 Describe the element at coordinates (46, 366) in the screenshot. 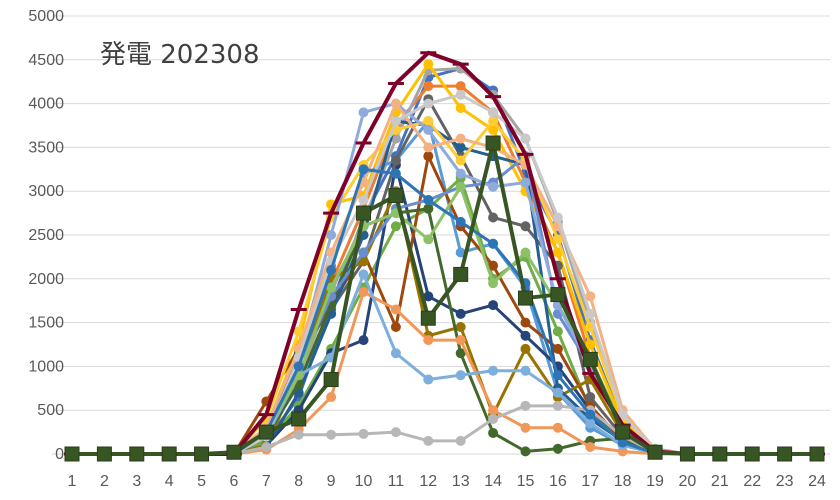

I see `y-tick-label: 1000` at that location.